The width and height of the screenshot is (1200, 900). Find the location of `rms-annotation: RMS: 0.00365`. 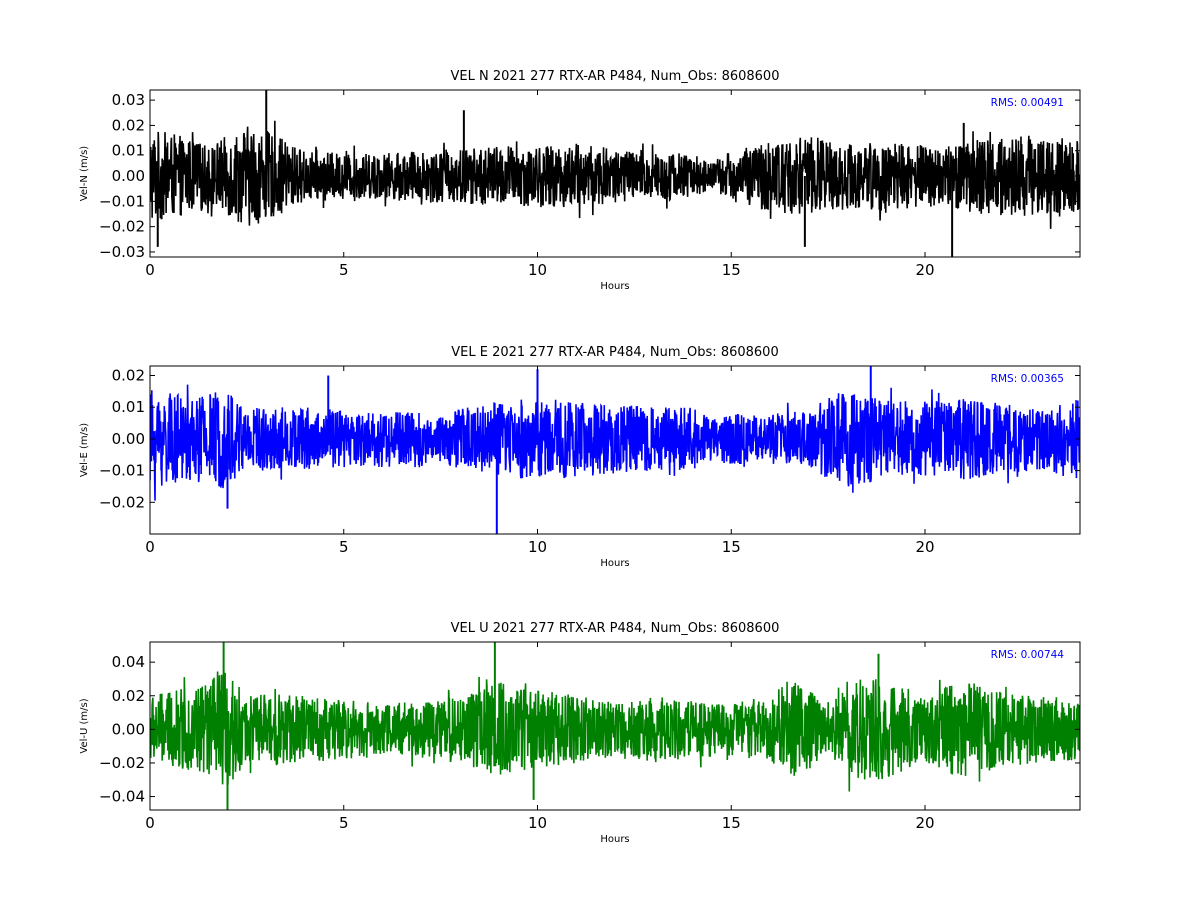

rms-annotation: RMS: 0.00365 is located at coordinates (1027, 379).